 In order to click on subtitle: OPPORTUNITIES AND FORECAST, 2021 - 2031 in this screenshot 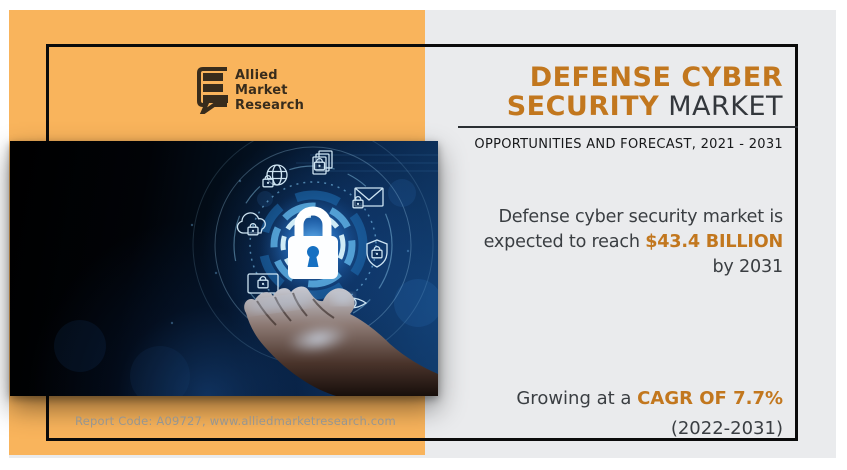, I will do `click(628, 144)`.